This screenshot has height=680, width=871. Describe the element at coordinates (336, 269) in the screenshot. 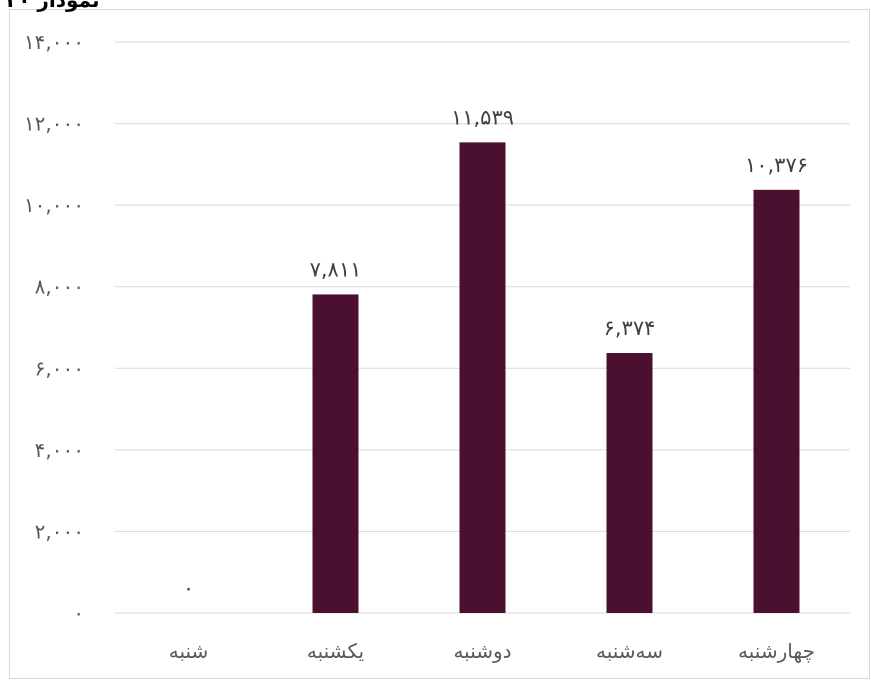

I see `data-label: ۷,۸۱۱` at that location.